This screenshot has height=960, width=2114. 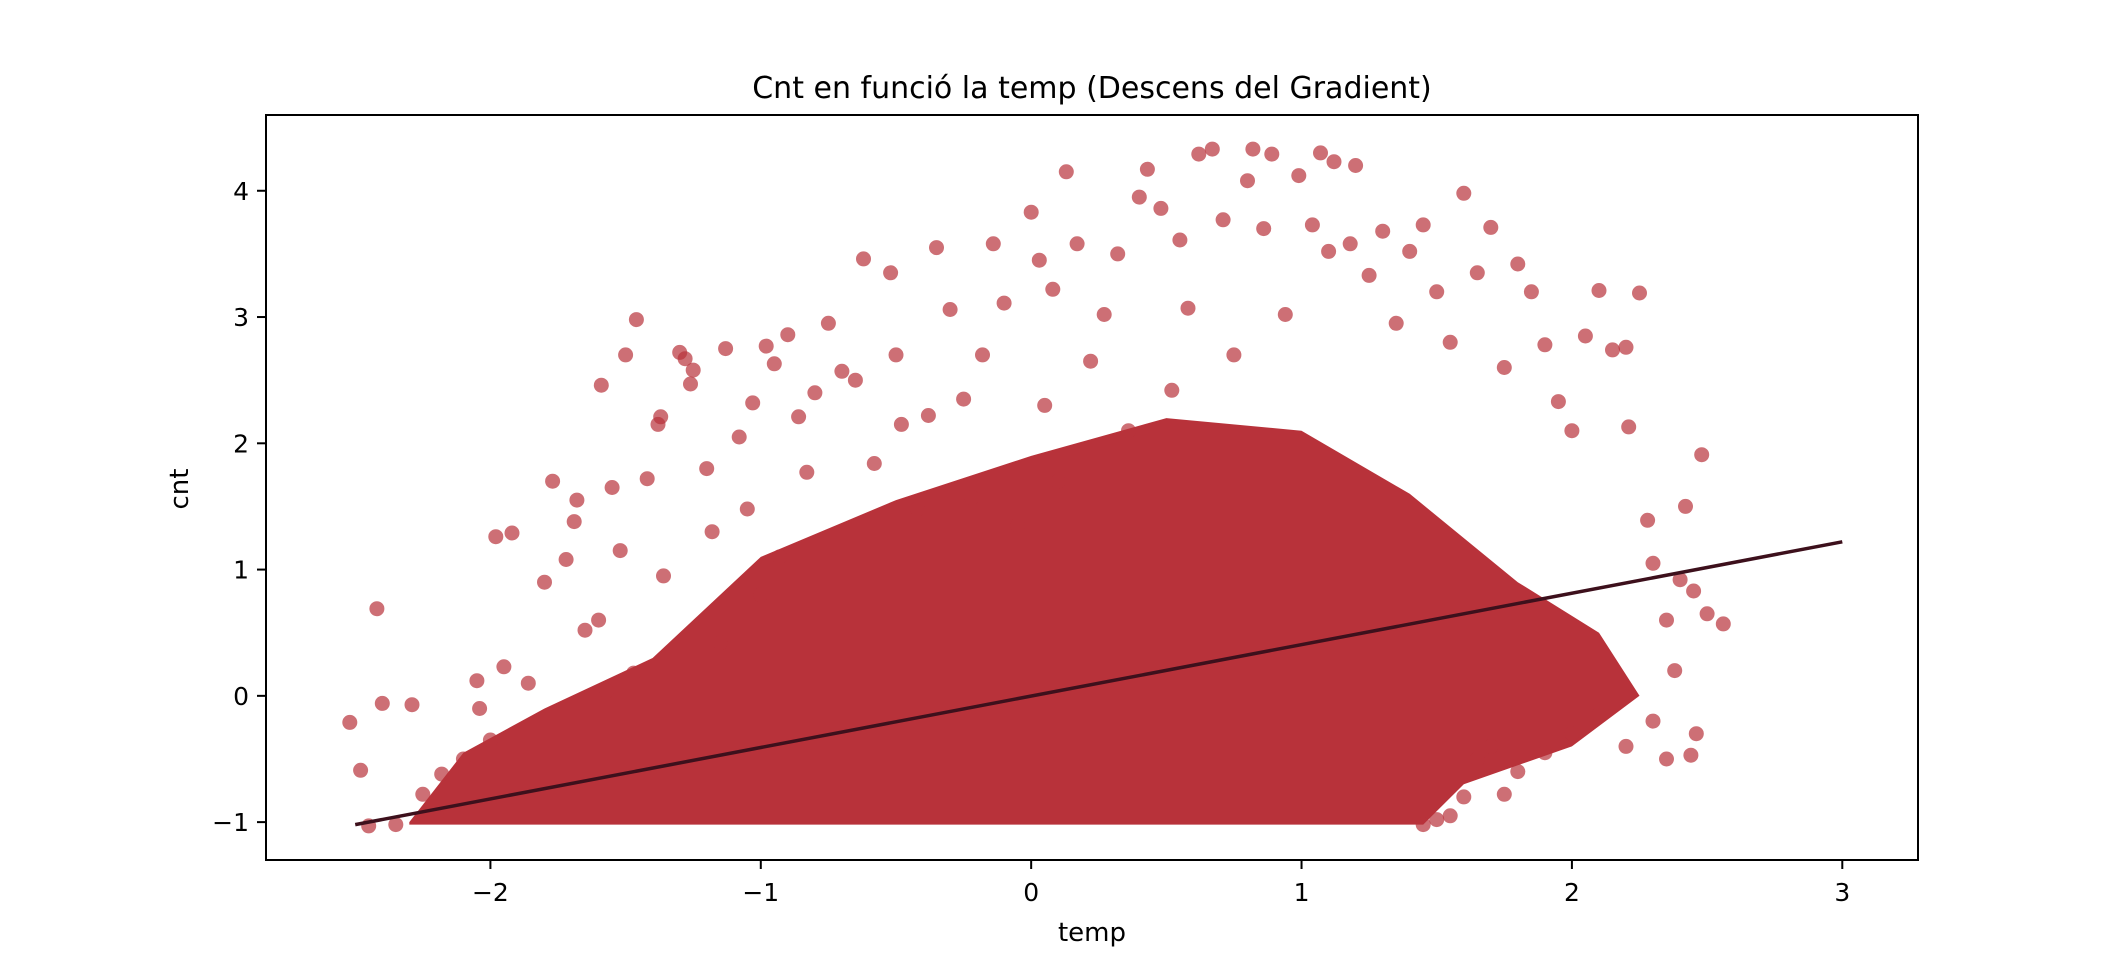 What do you see at coordinates (241, 443) in the screenshot?
I see `y-tick-label: 2` at bounding box center [241, 443].